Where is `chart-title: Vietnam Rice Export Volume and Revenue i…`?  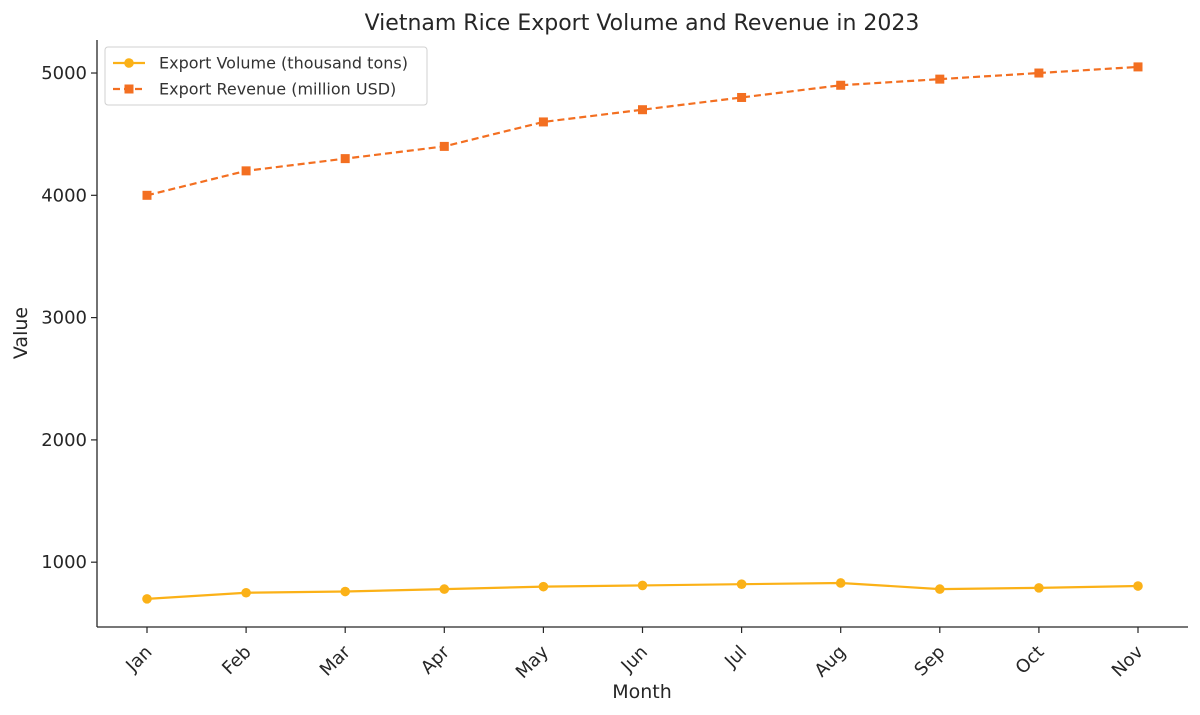 chart-title: Vietnam Rice Export Volume and Revenue i… is located at coordinates (642, 23).